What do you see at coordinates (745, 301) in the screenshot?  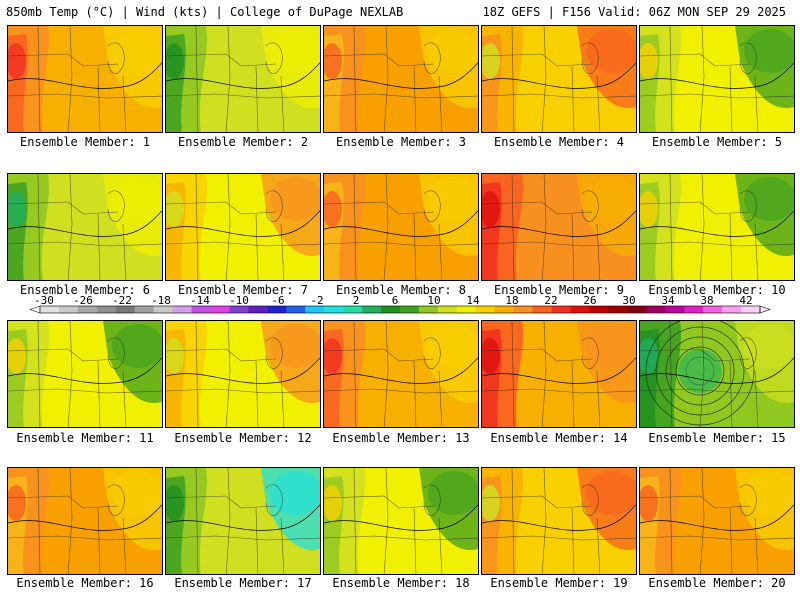 I see `colorbar-tick-label: 42` at bounding box center [745, 301].